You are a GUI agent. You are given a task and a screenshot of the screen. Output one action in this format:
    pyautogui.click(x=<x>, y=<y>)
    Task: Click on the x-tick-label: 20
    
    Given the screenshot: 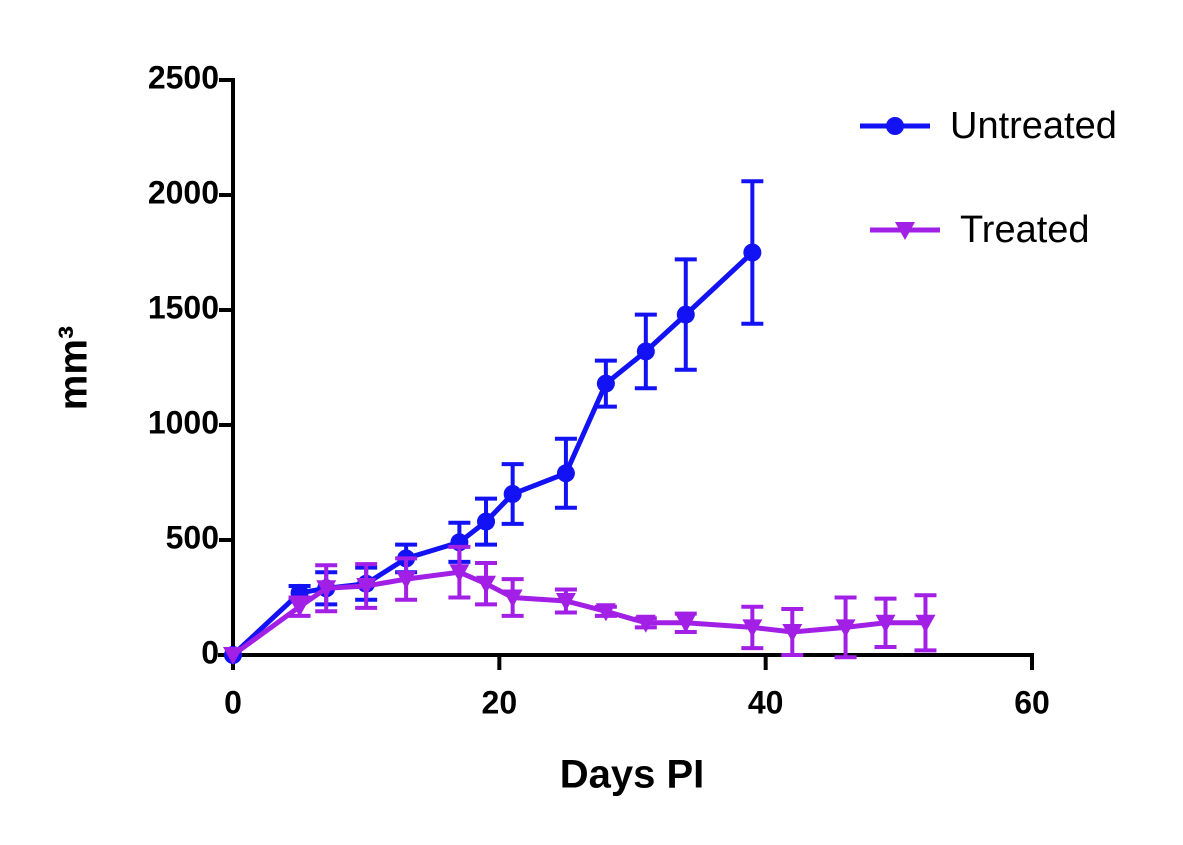 What is the action you would take?
    pyautogui.click(x=500, y=702)
    